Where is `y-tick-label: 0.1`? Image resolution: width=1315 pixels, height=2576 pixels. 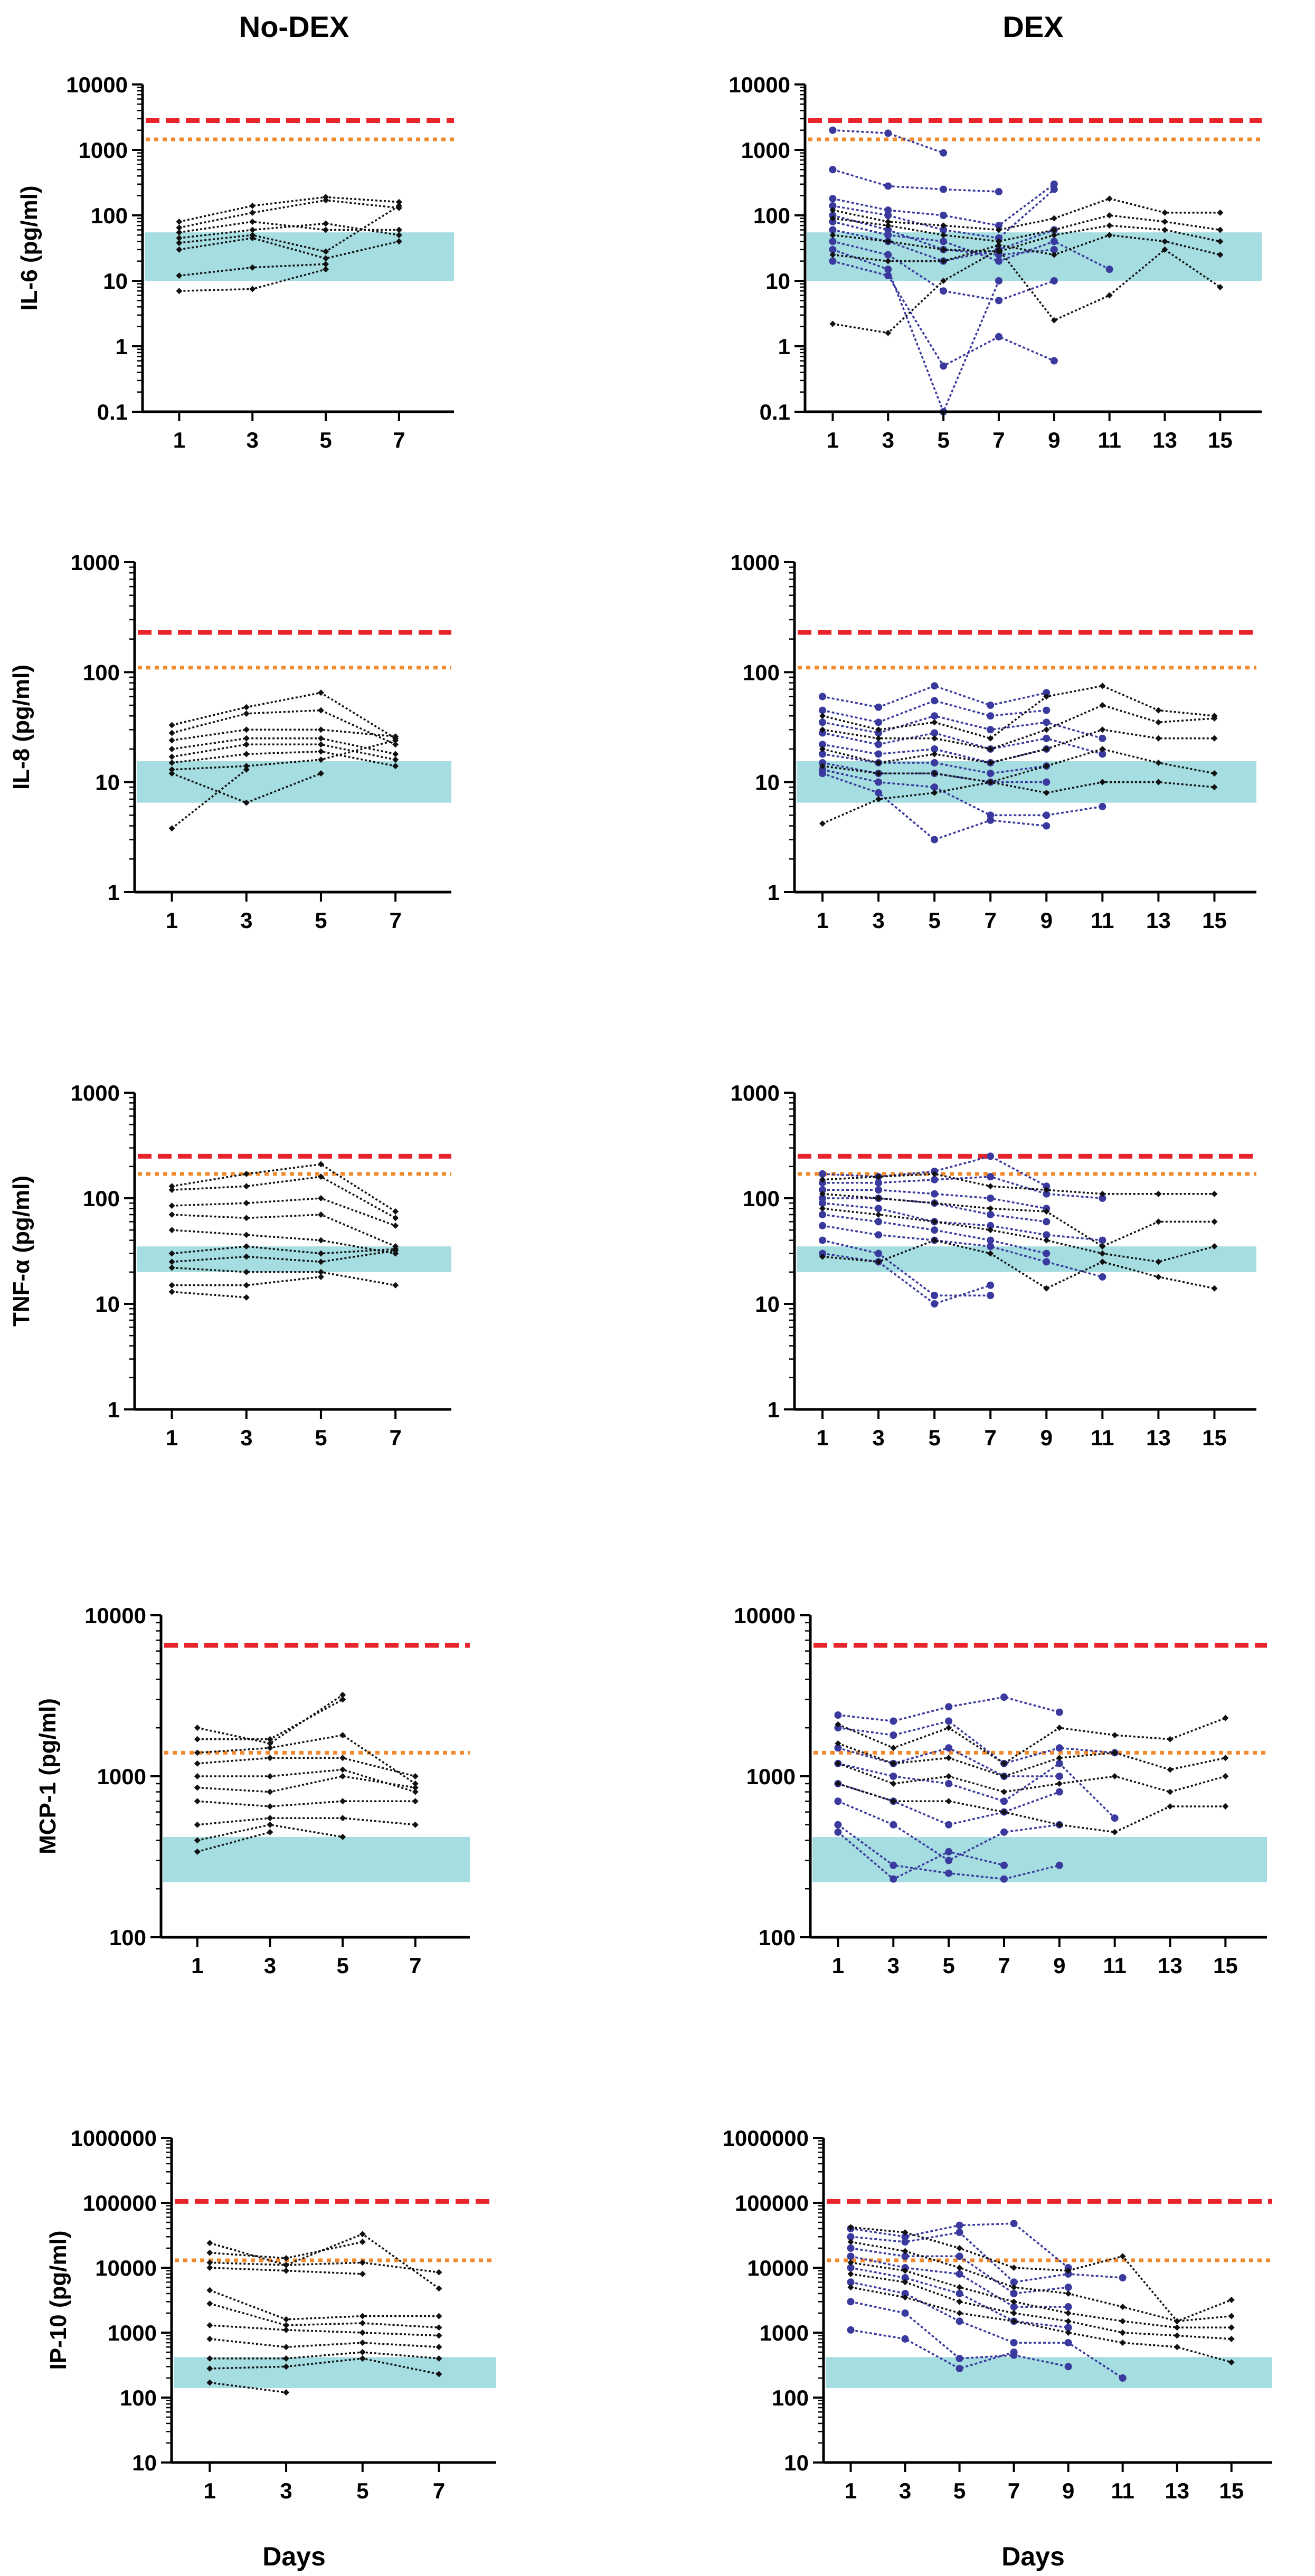 y-tick-label: 0.1 is located at coordinates (112, 412).